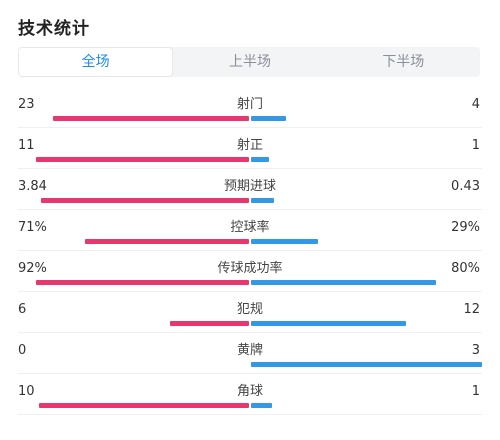 The image size is (500, 440). What do you see at coordinates (403, 62) in the screenshot?
I see `tab-second-half: 下半场` at bounding box center [403, 62].